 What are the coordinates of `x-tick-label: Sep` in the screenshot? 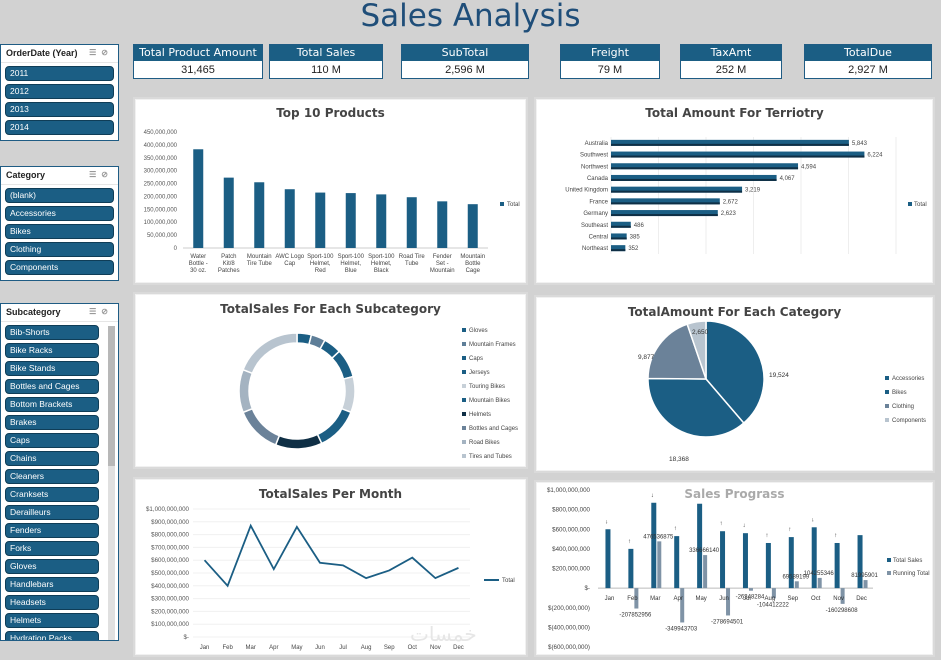 It's located at (792, 599).